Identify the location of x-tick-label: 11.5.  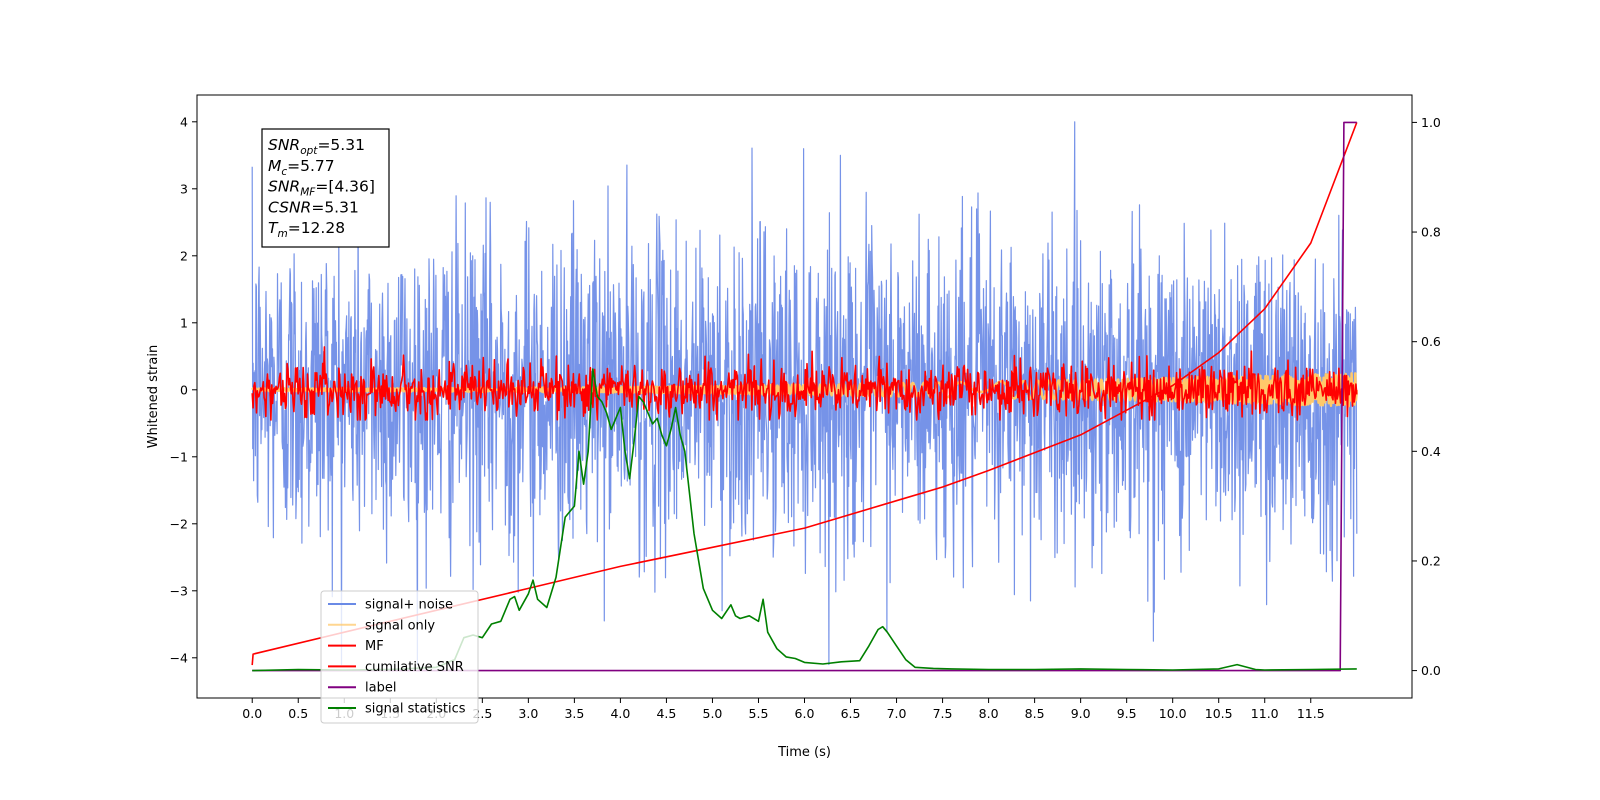
(1311, 713).